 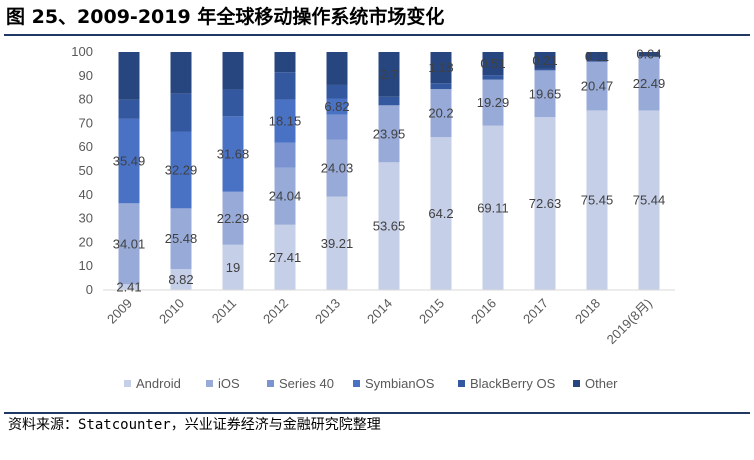 I want to click on data-label-ios: 19.65, so click(x=545, y=93).